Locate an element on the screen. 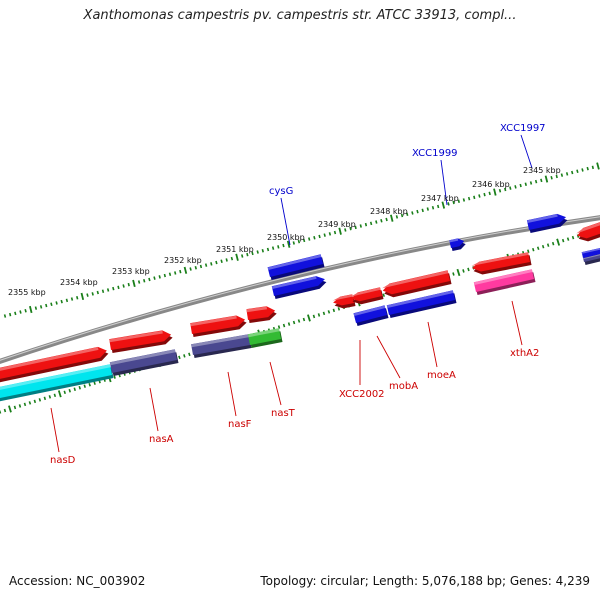 This screenshot has width=600, height=600. gene-feature-XCC2002-highlight is located at coordinates (342, 297).